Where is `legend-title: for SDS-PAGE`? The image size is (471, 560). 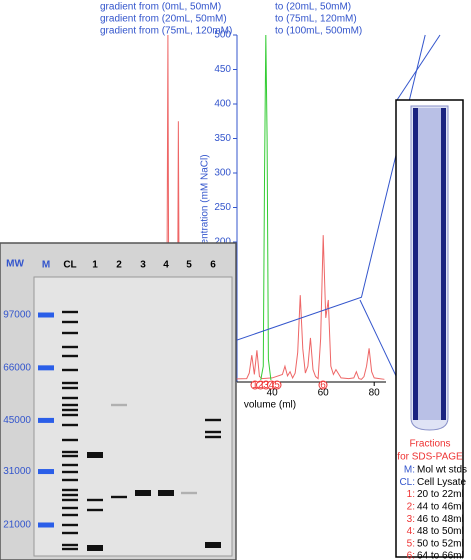 legend-title: for SDS-PAGE is located at coordinates (430, 457).